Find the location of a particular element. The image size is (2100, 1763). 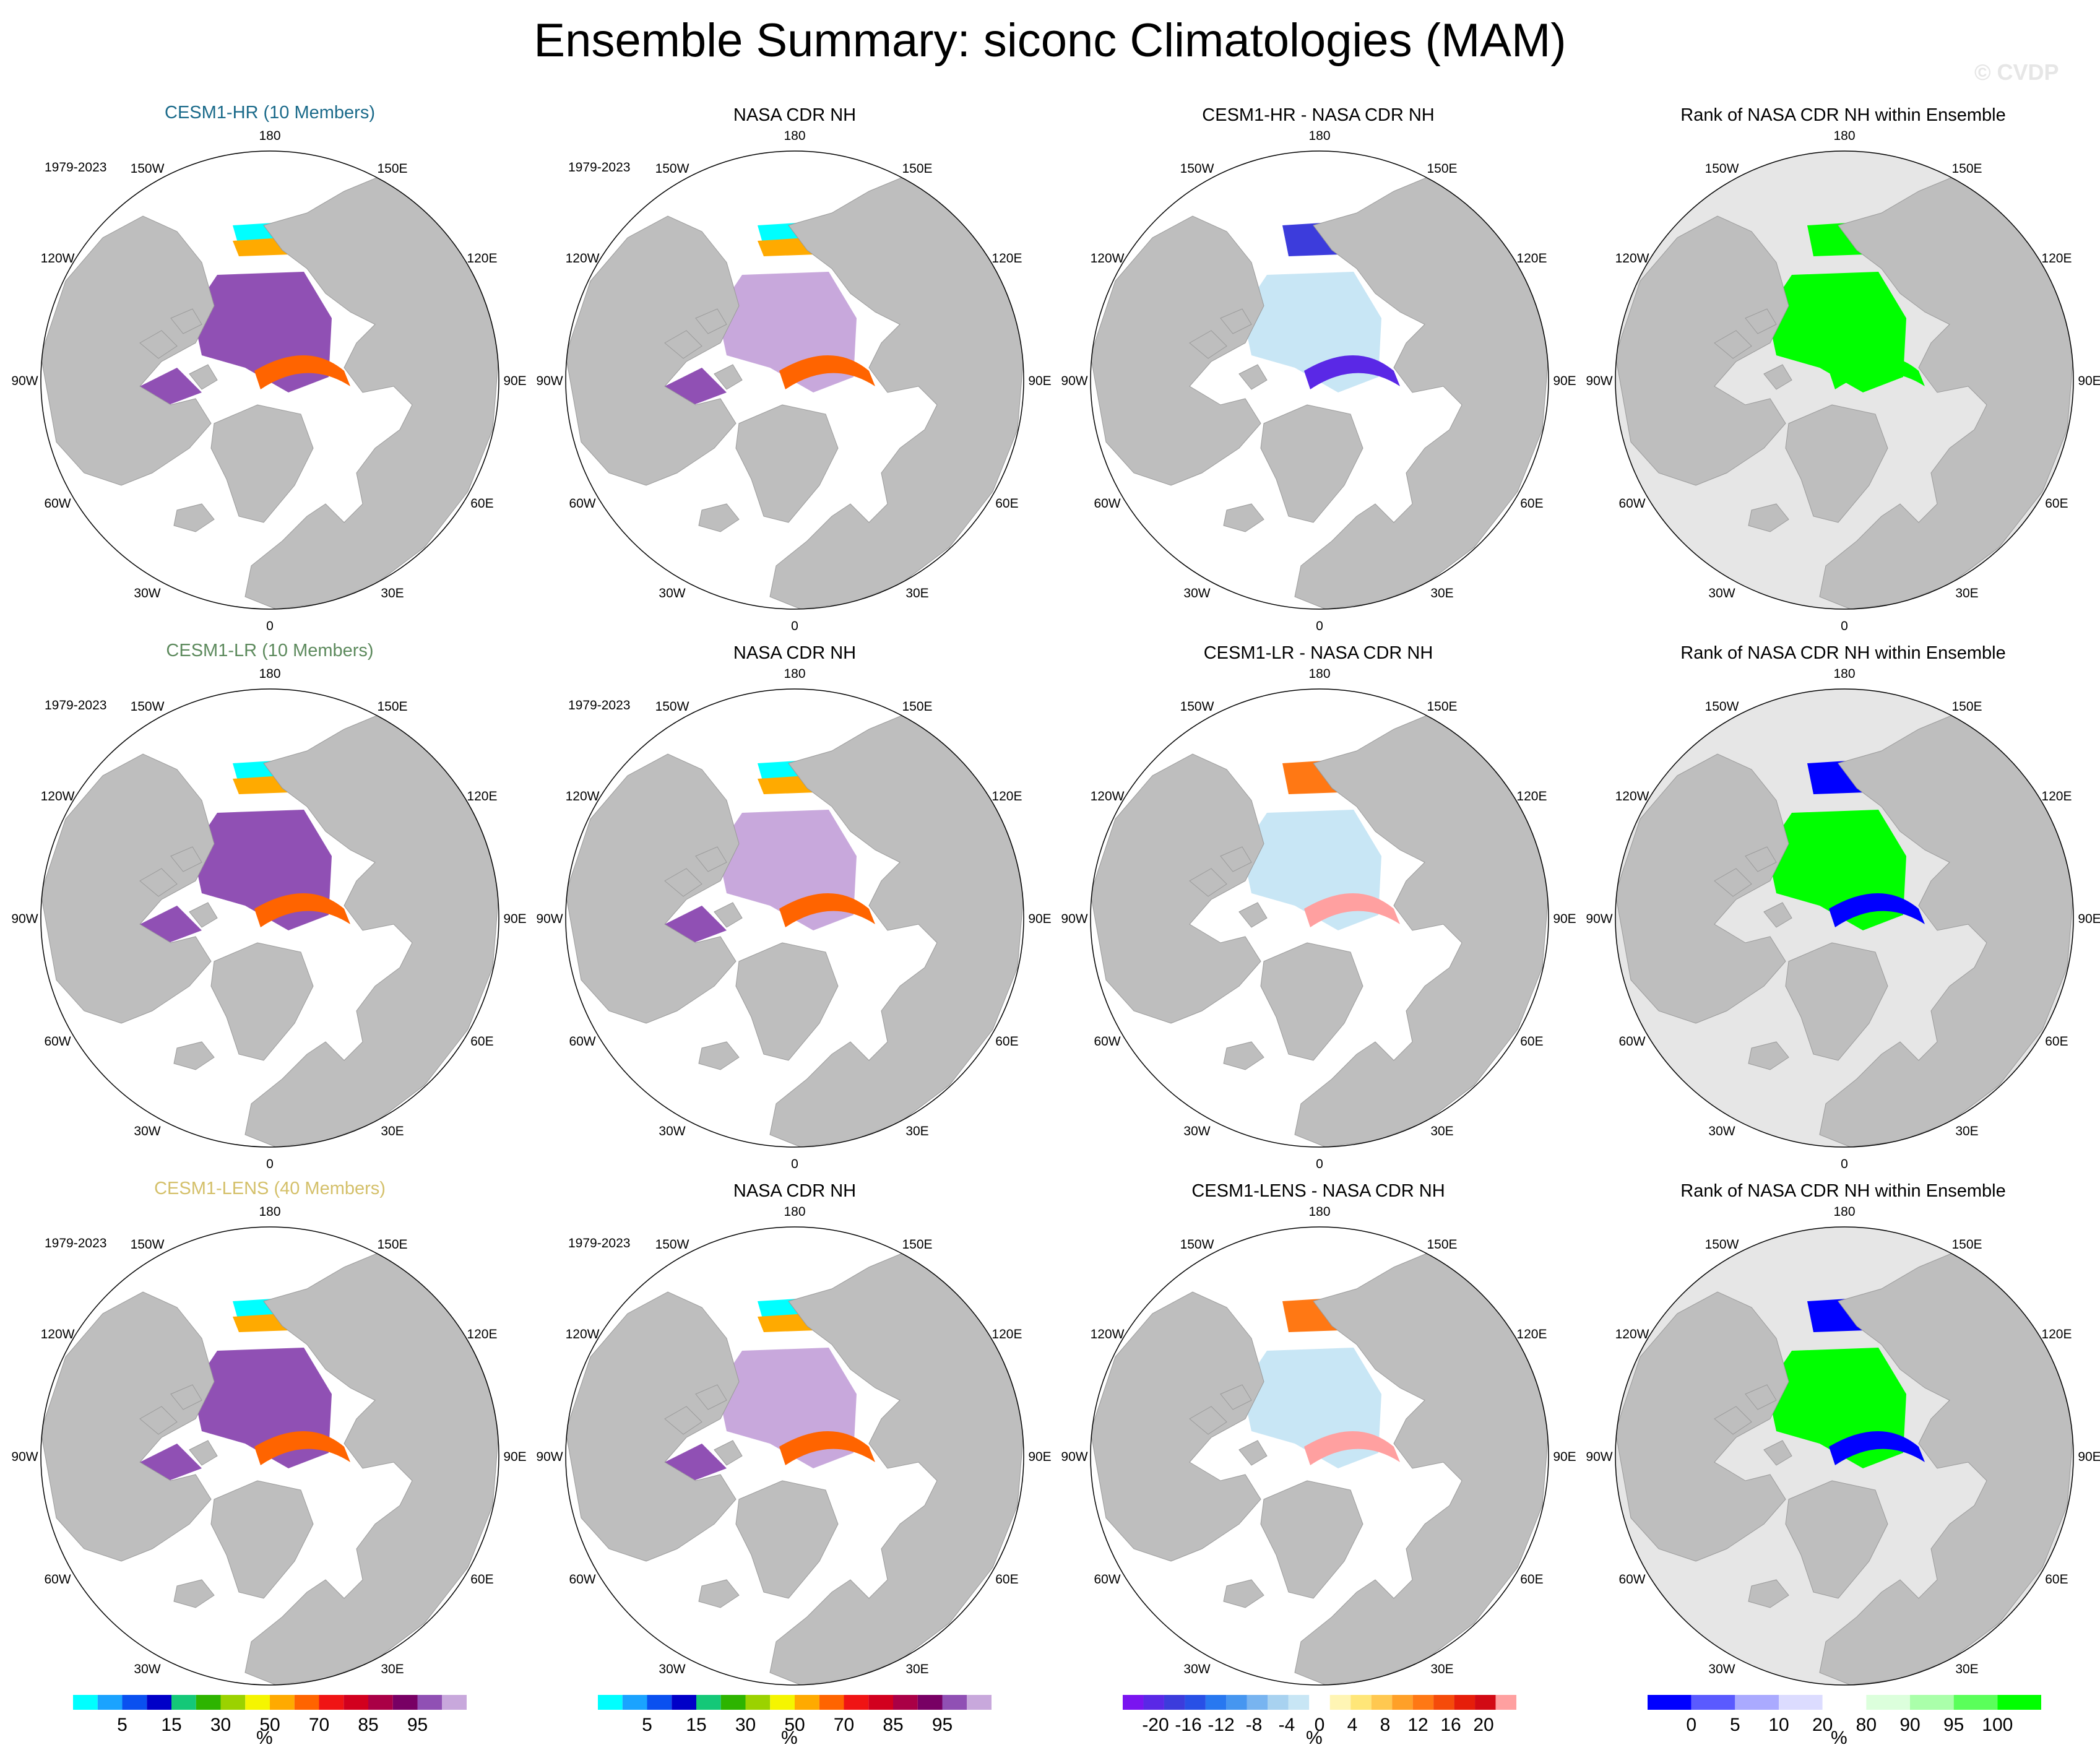

colorbar-tick-label: 5 is located at coordinates (1735, 1725).